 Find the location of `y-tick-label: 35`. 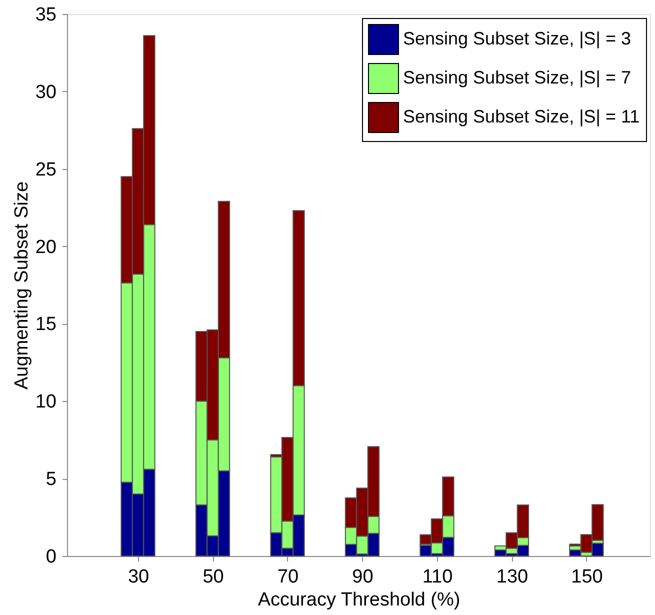

y-tick-label: 35 is located at coordinates (45, 15).